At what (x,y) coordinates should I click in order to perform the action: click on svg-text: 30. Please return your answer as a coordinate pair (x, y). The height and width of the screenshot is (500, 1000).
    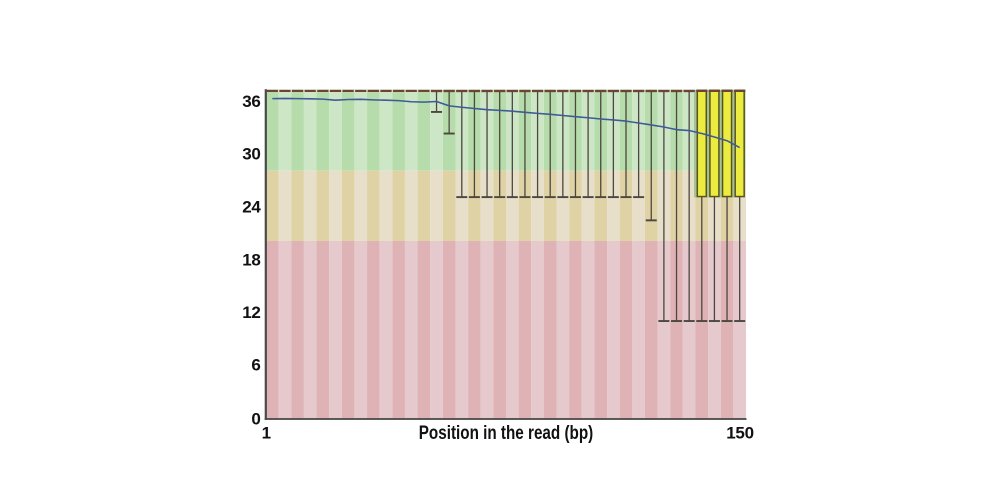
    Looking at the image, I should click on (251, 154).